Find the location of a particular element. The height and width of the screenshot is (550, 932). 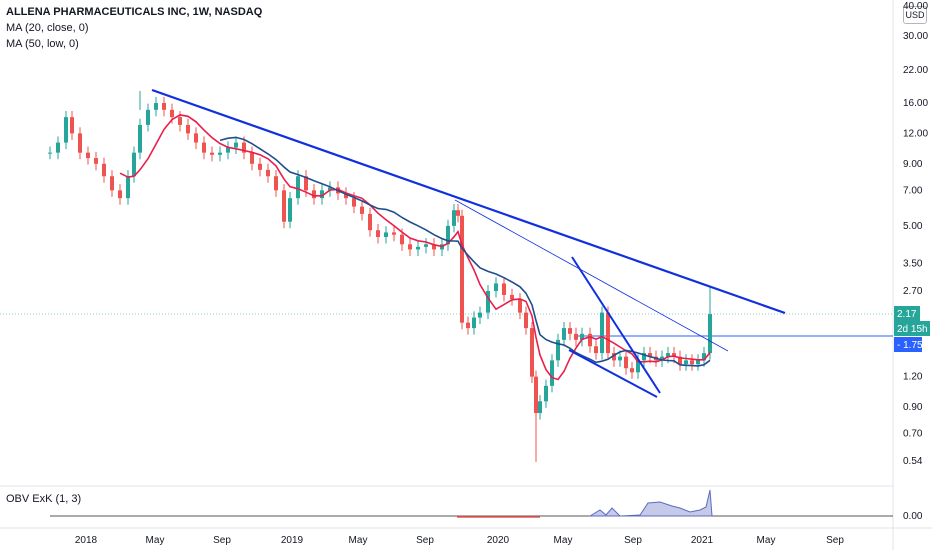

wedge-lower-line is located at coordinates (613, 373).